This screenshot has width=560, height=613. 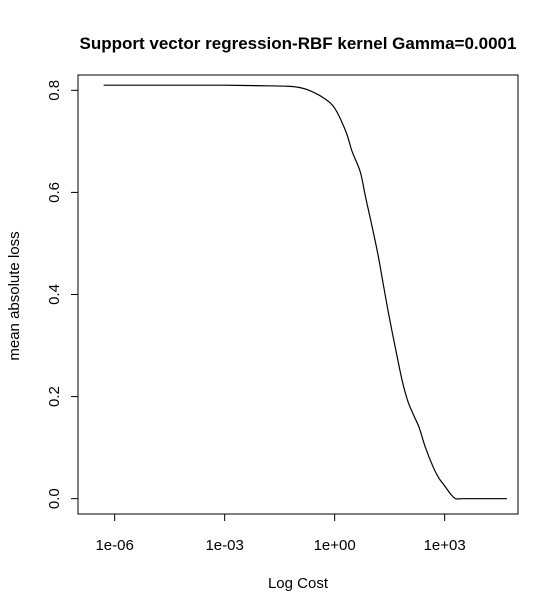 What do you see at coordinates (335, 545) in the screenshot?
I see `x-tick-label-2: 1e+00` at bounding box center [335, 545].